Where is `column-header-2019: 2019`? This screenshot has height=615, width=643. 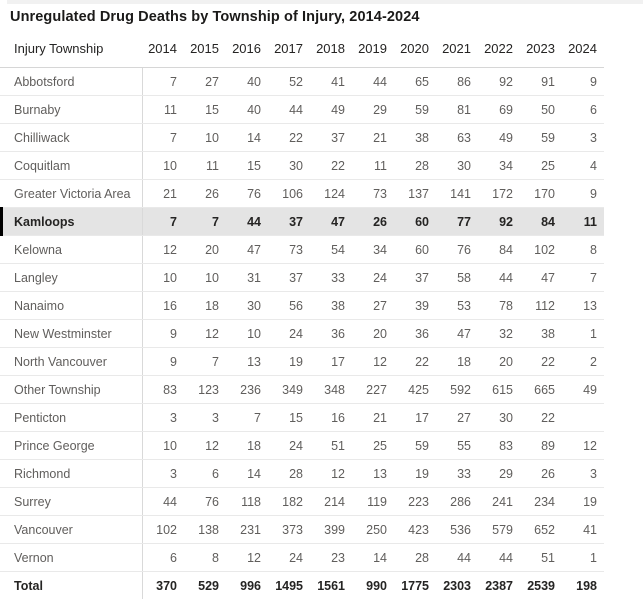 column-header-2019: 2019 is located at coordinates (373, 50).